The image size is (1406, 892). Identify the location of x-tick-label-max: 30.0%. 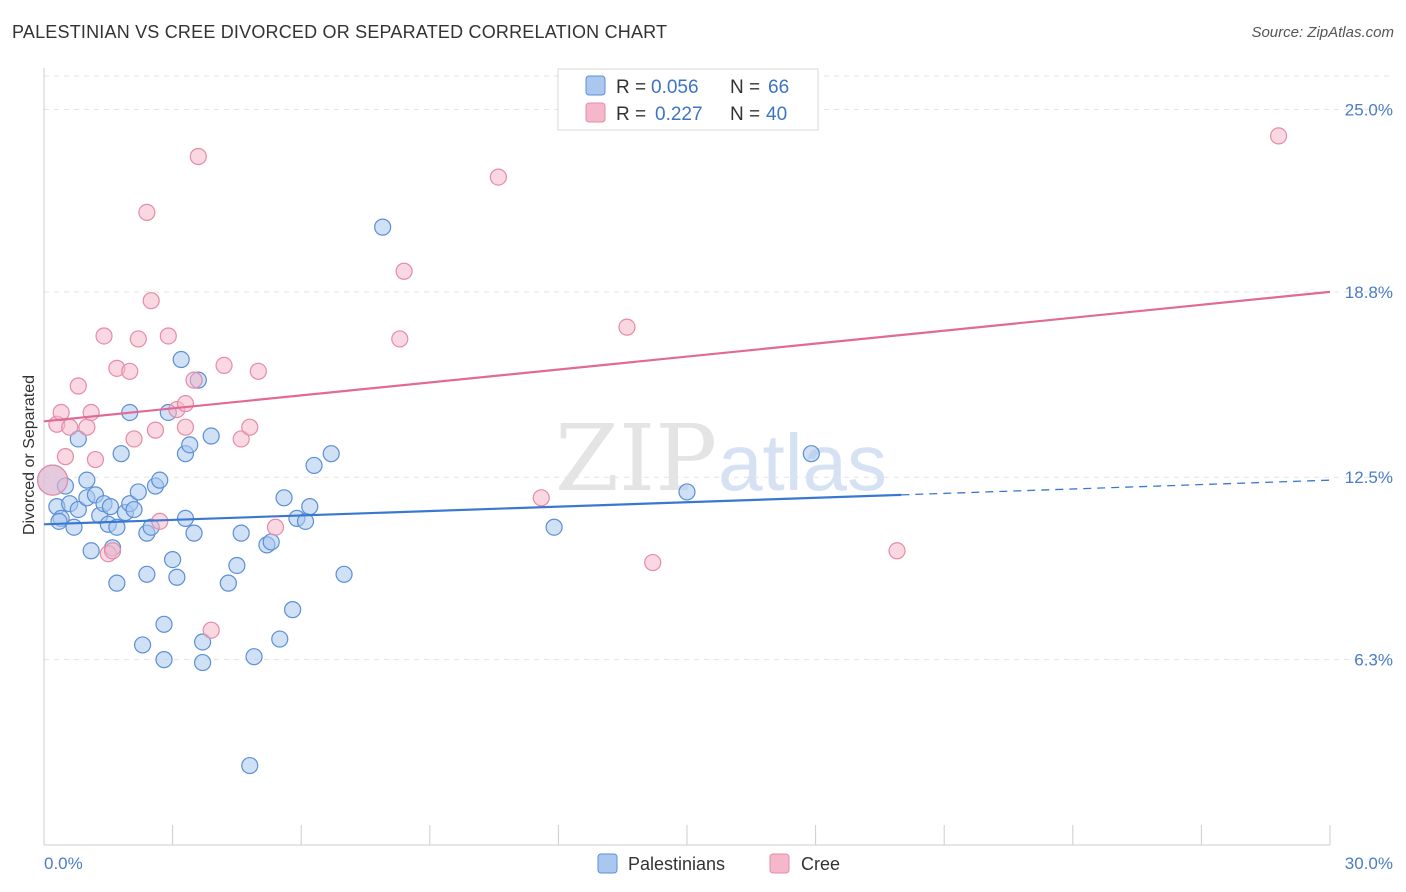
(1369, 863).